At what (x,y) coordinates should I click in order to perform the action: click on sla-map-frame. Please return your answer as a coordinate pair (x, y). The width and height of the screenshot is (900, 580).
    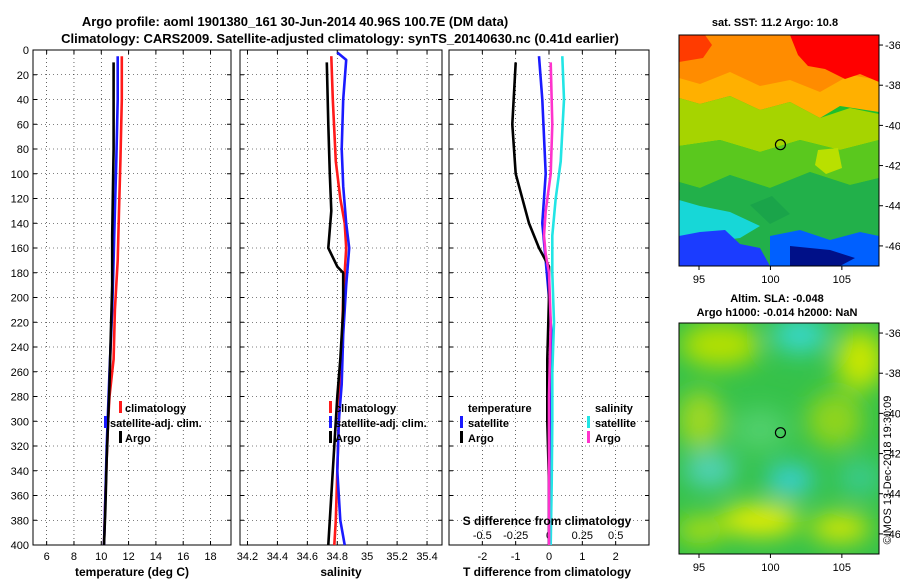
    Looking at the image, I should click on (779, 438).